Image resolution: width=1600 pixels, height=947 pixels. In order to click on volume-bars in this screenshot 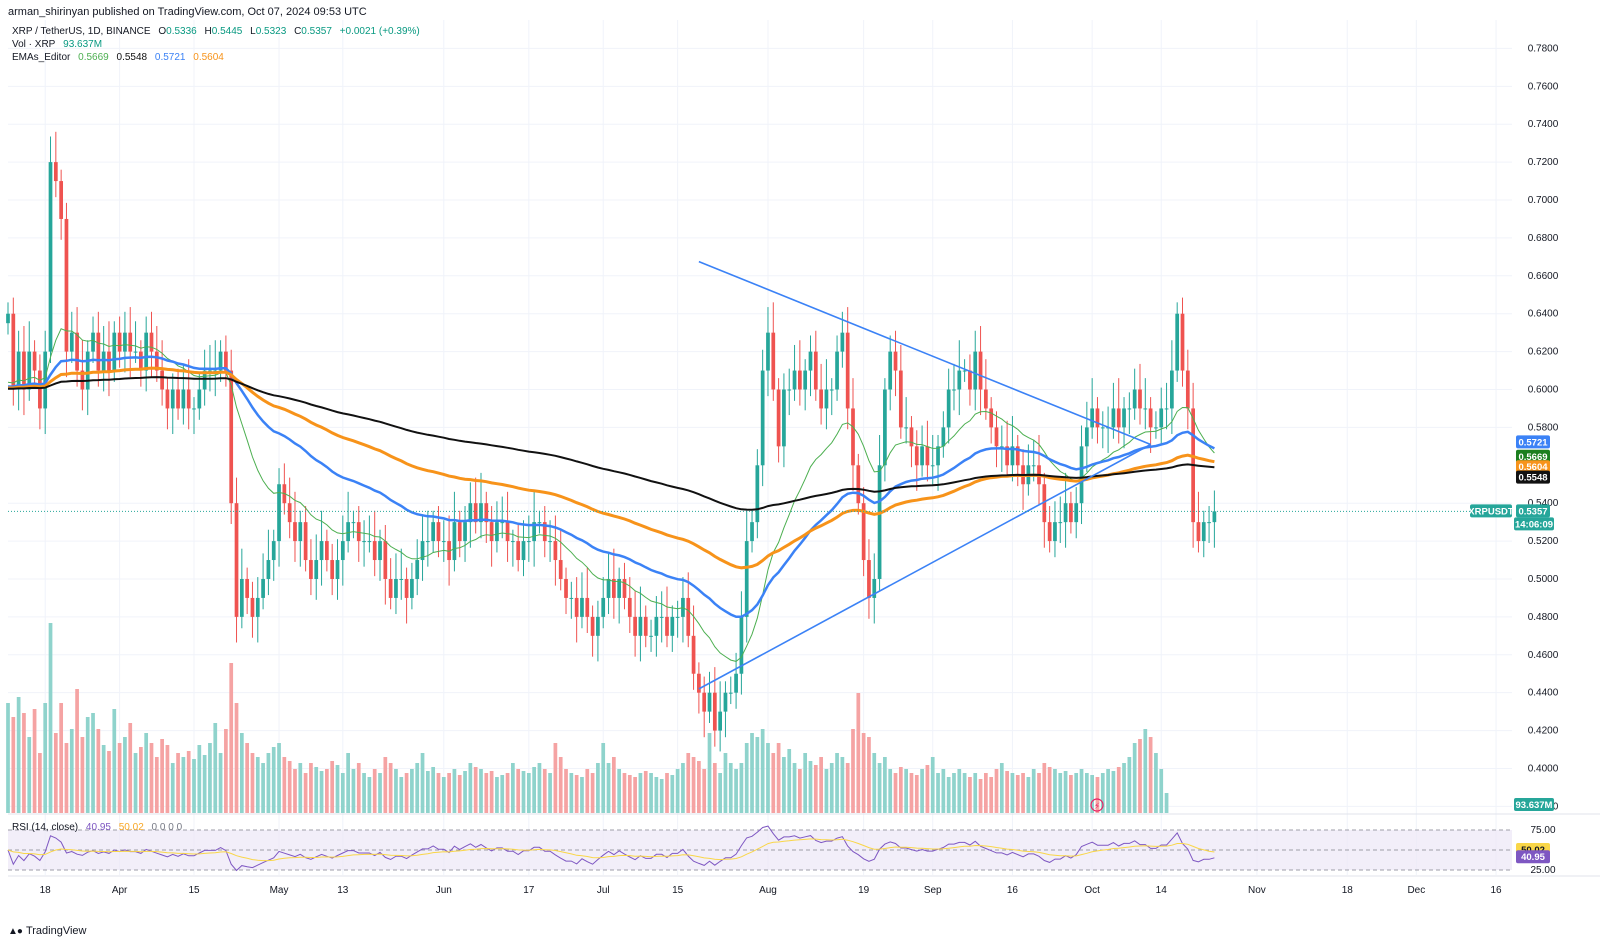, I will do `click(587, 718)`.